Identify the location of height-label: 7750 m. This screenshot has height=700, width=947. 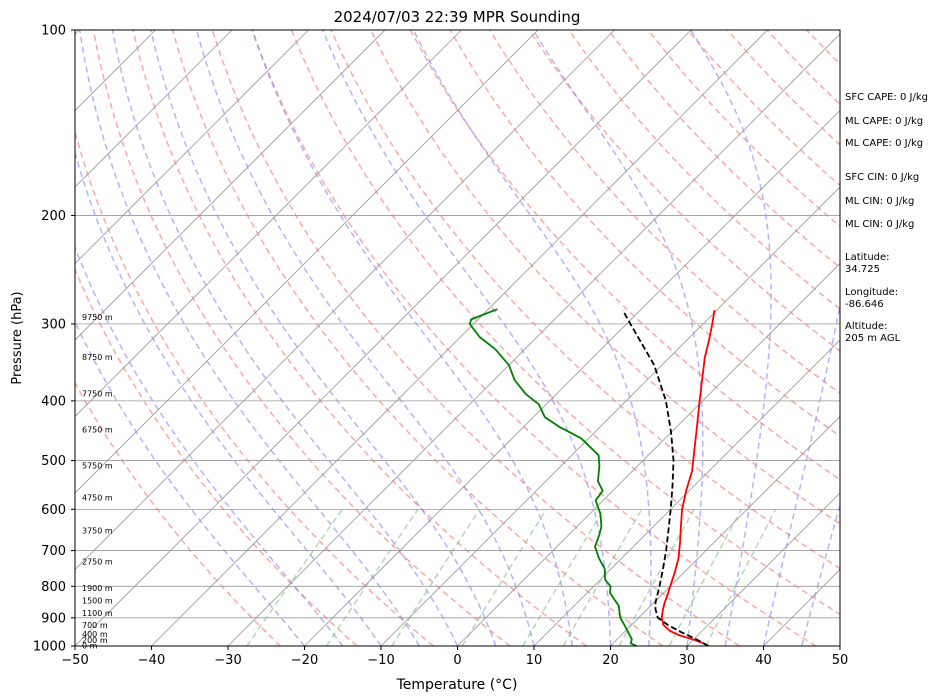
(97, 394).